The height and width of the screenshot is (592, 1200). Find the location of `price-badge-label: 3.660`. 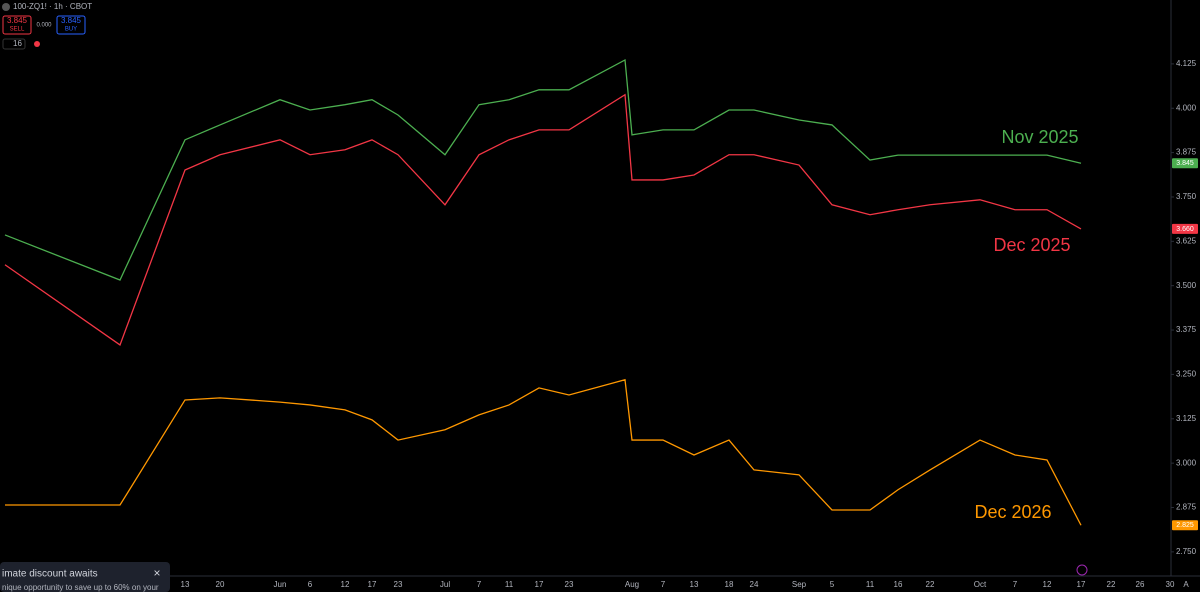

price-badge-label: 3.660 is located at coordinates (1185, 229).